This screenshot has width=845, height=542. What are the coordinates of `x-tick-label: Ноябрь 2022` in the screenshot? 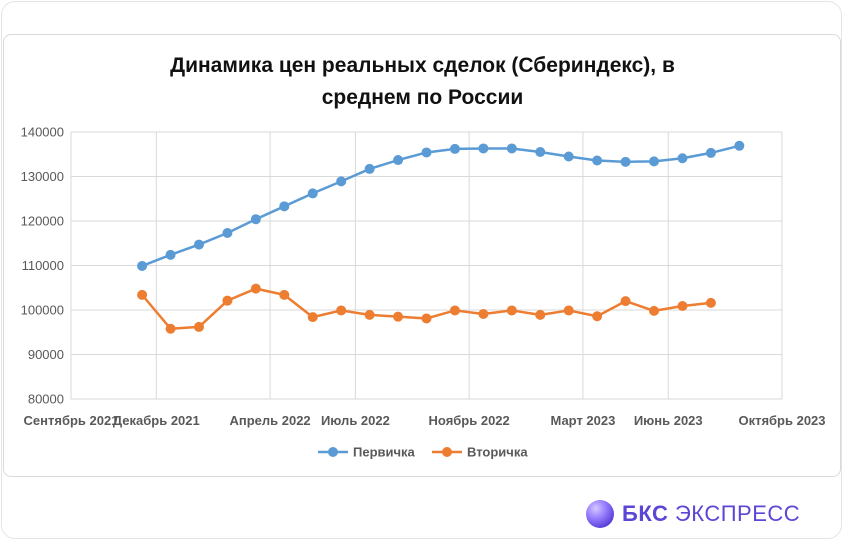 It's located at (469, 420).